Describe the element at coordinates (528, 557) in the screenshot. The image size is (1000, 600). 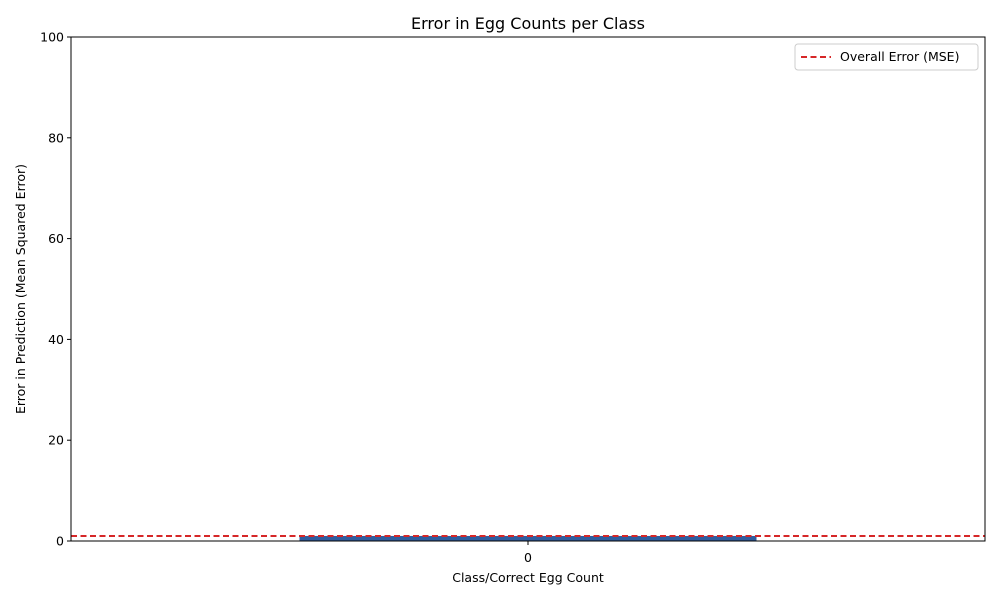
I see `x-tick-label: 0` at that location.